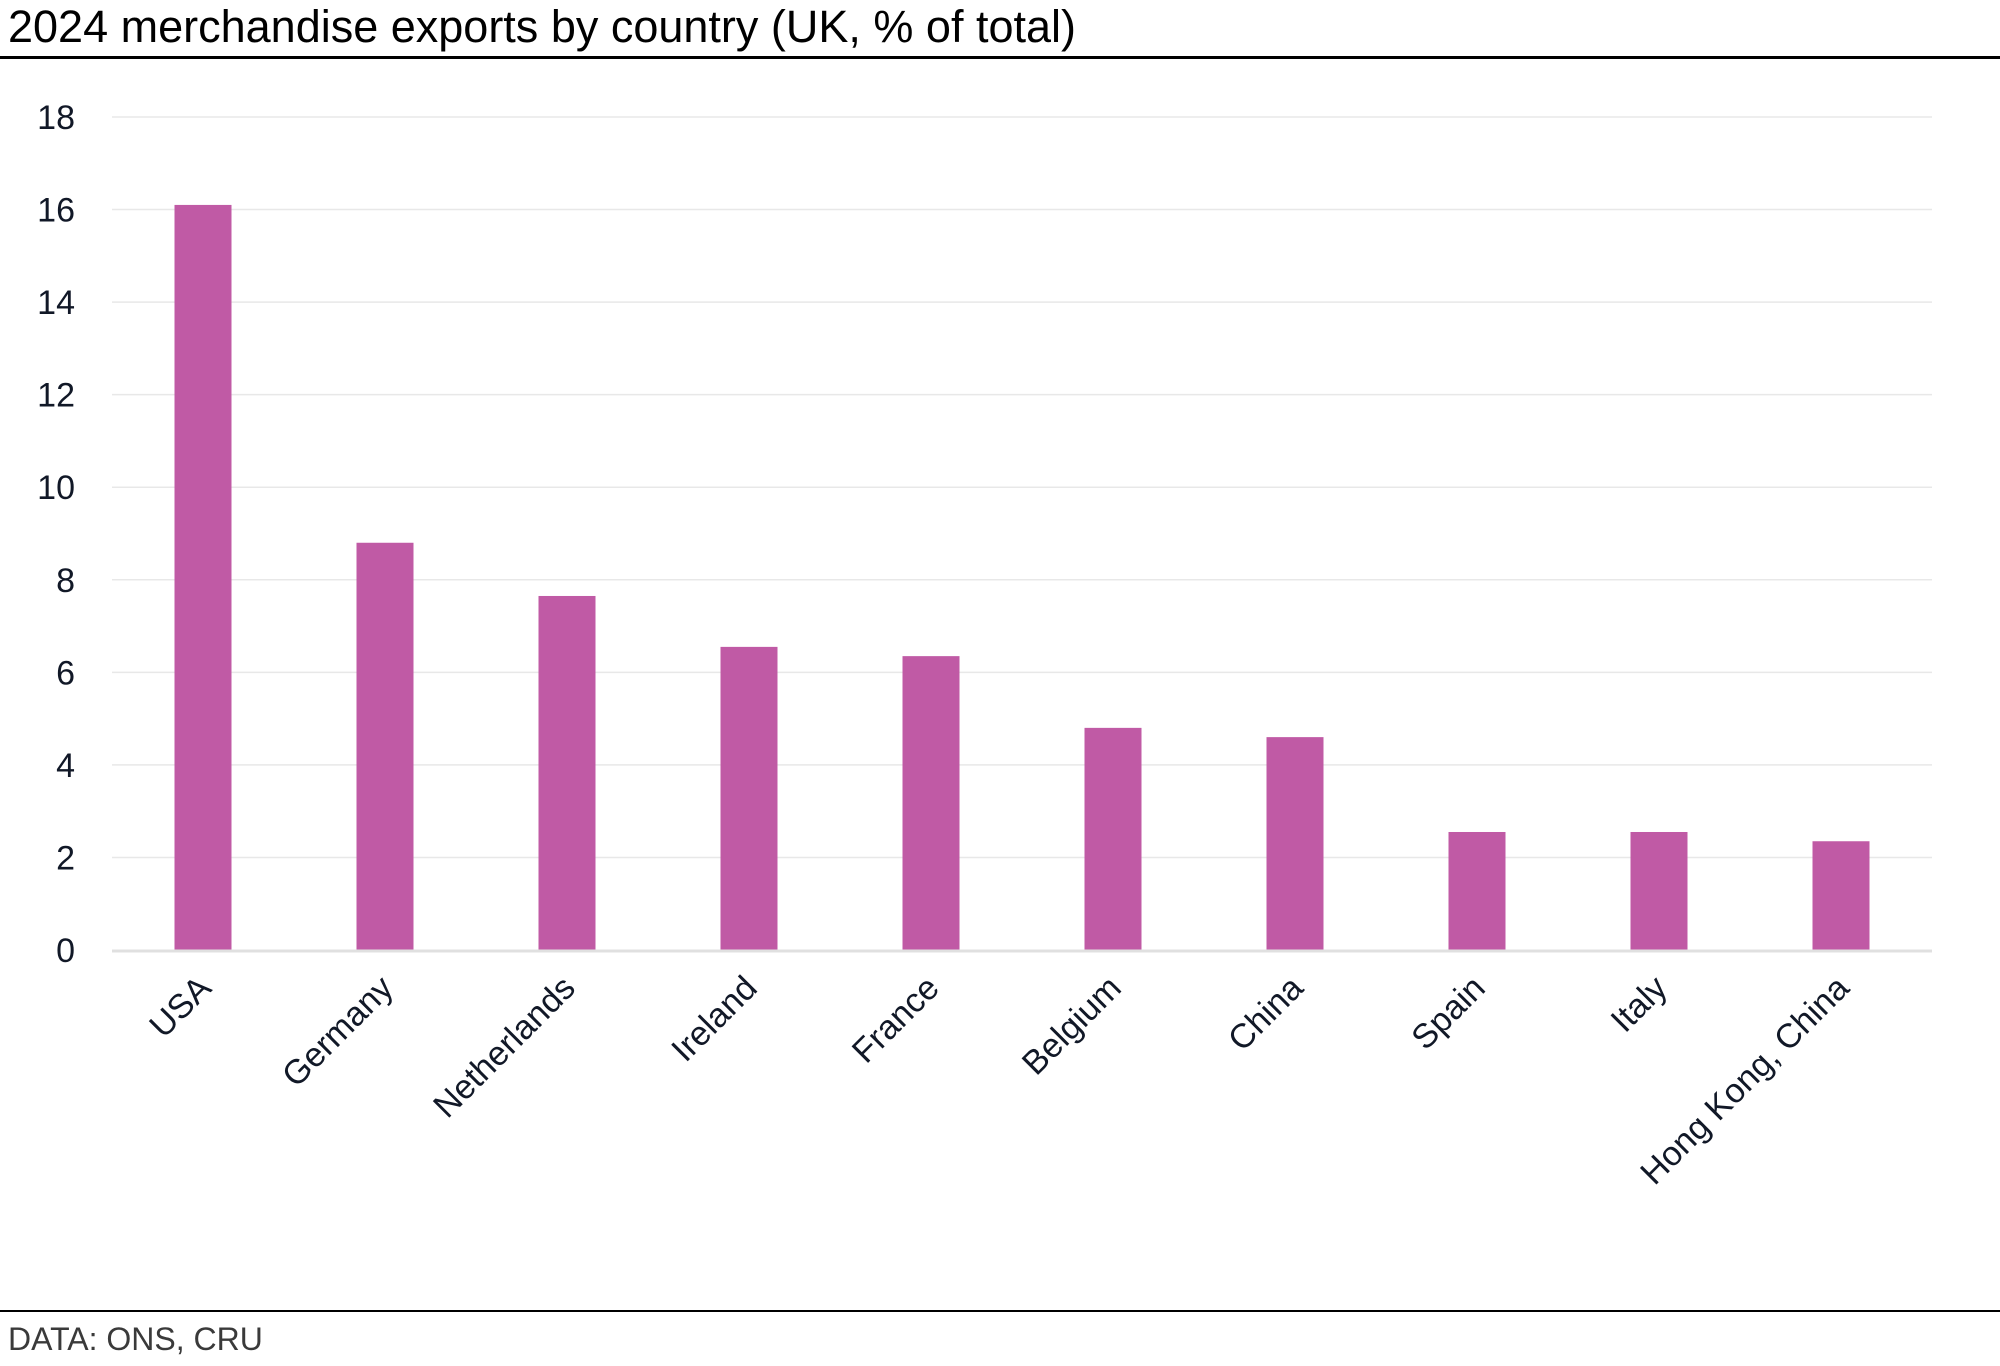  What do you see at coordinates (385, 746) in the screenshot?
I see `bar-germany` at bounding box center [385, 746].